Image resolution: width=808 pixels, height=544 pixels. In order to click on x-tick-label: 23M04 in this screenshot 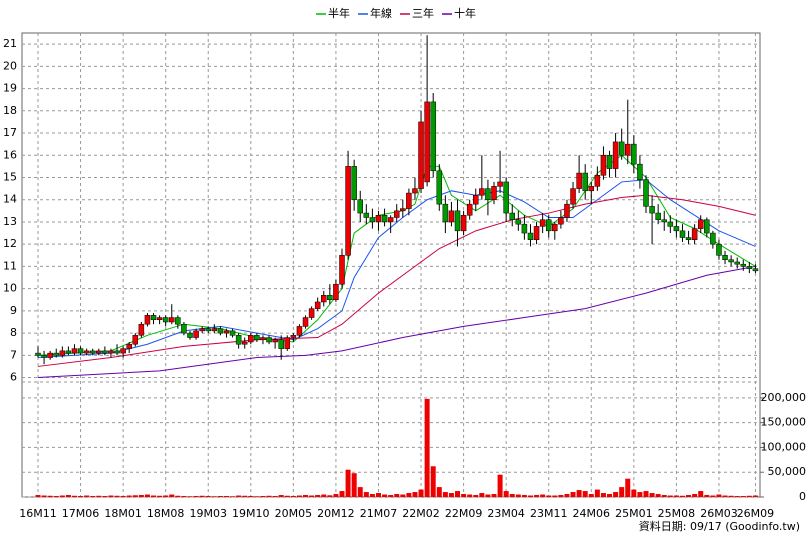, I will do `click(506, 513)`.